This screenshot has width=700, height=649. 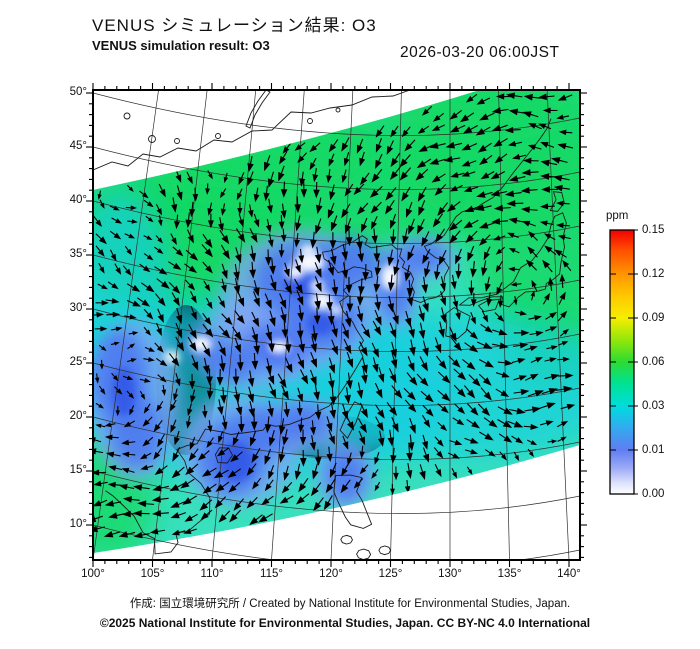 What do you see at coordinates (93, 574) in the screenshot?
I see `x-axis-label: 100°` at bounding box center [93, 574].